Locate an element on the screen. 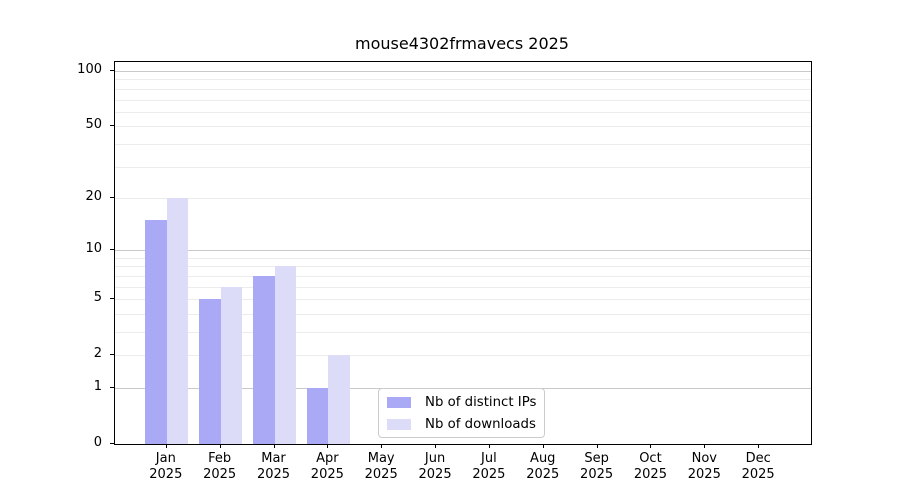 This screenshot has width=900, height=500. x-tick-label: Dec 2025 is located at coordinates (758, 466).